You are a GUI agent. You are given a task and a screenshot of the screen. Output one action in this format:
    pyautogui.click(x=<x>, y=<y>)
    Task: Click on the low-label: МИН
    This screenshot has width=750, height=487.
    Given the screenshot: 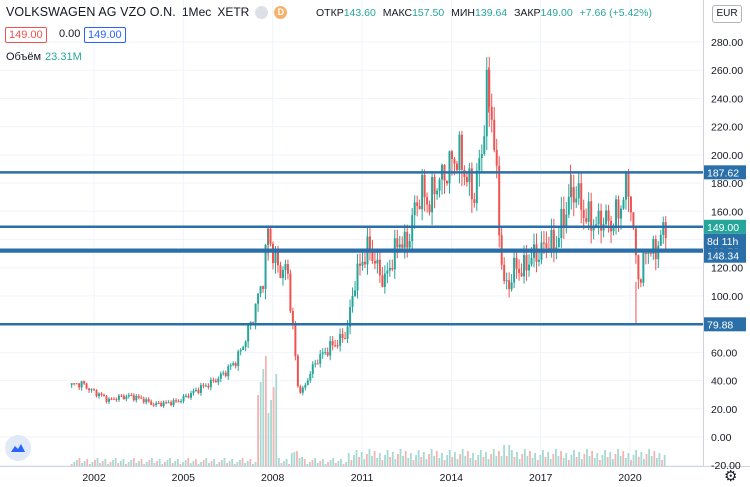 What is the action you would take?
    pyautogui.click(x=463, y=13)
    